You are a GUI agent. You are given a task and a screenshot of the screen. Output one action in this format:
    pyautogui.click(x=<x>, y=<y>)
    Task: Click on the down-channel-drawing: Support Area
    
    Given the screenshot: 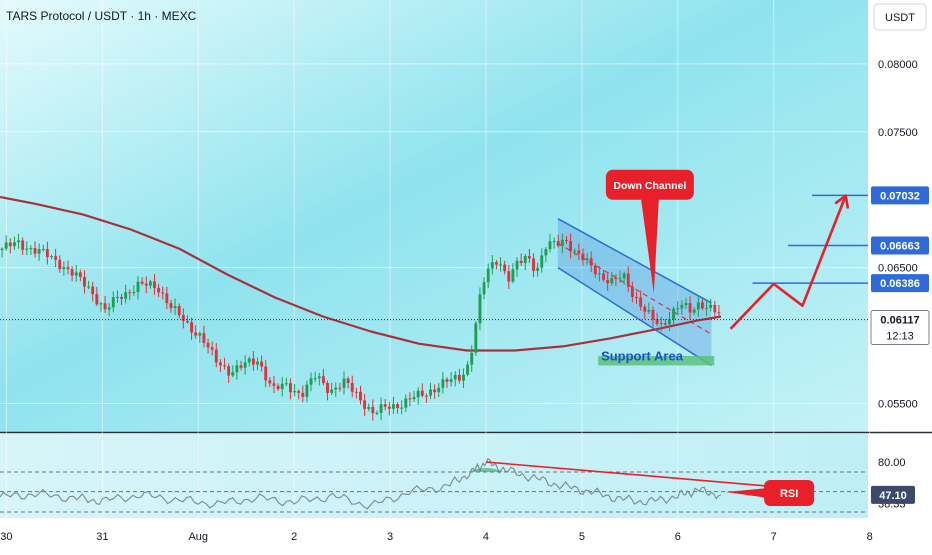 What is the action you would take?
    pyautogui.click(x=636, y=292)
    